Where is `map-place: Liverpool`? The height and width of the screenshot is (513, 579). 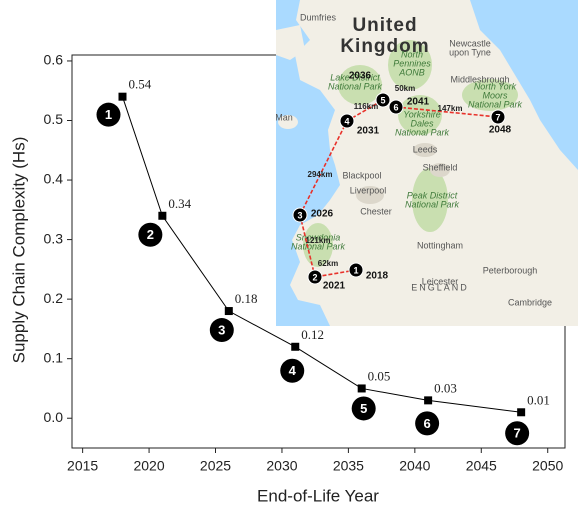 map-place: Liverpool is located at coordinates (368, 190).